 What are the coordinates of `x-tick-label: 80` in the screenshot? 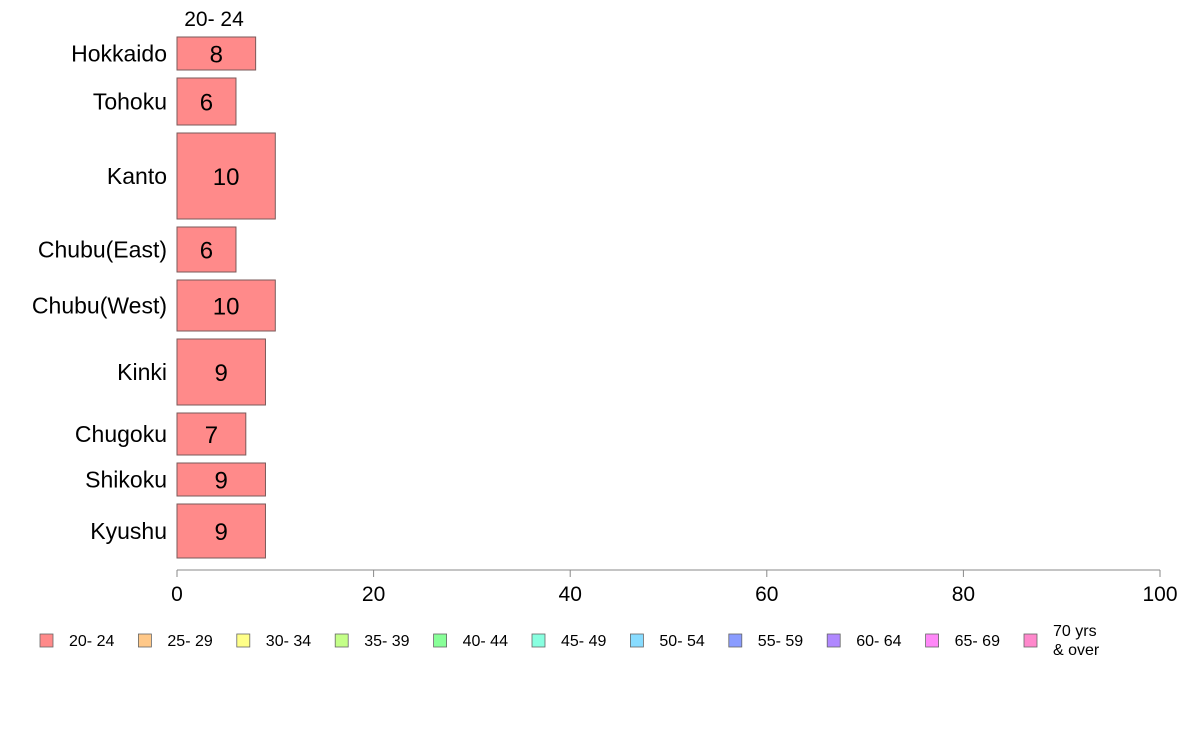 It's located at (963, 594).